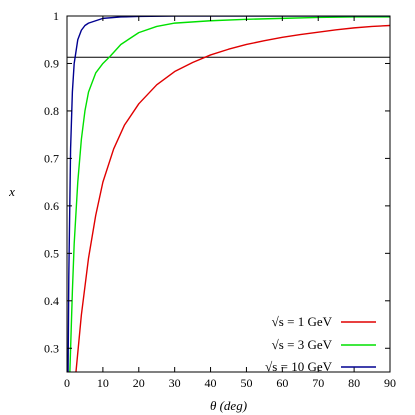 The height and width of the screenshot is (415, 415). Describe the element at coordinates (318, 383) in the screenshot. I see `x-tick-label: 70` at that location.